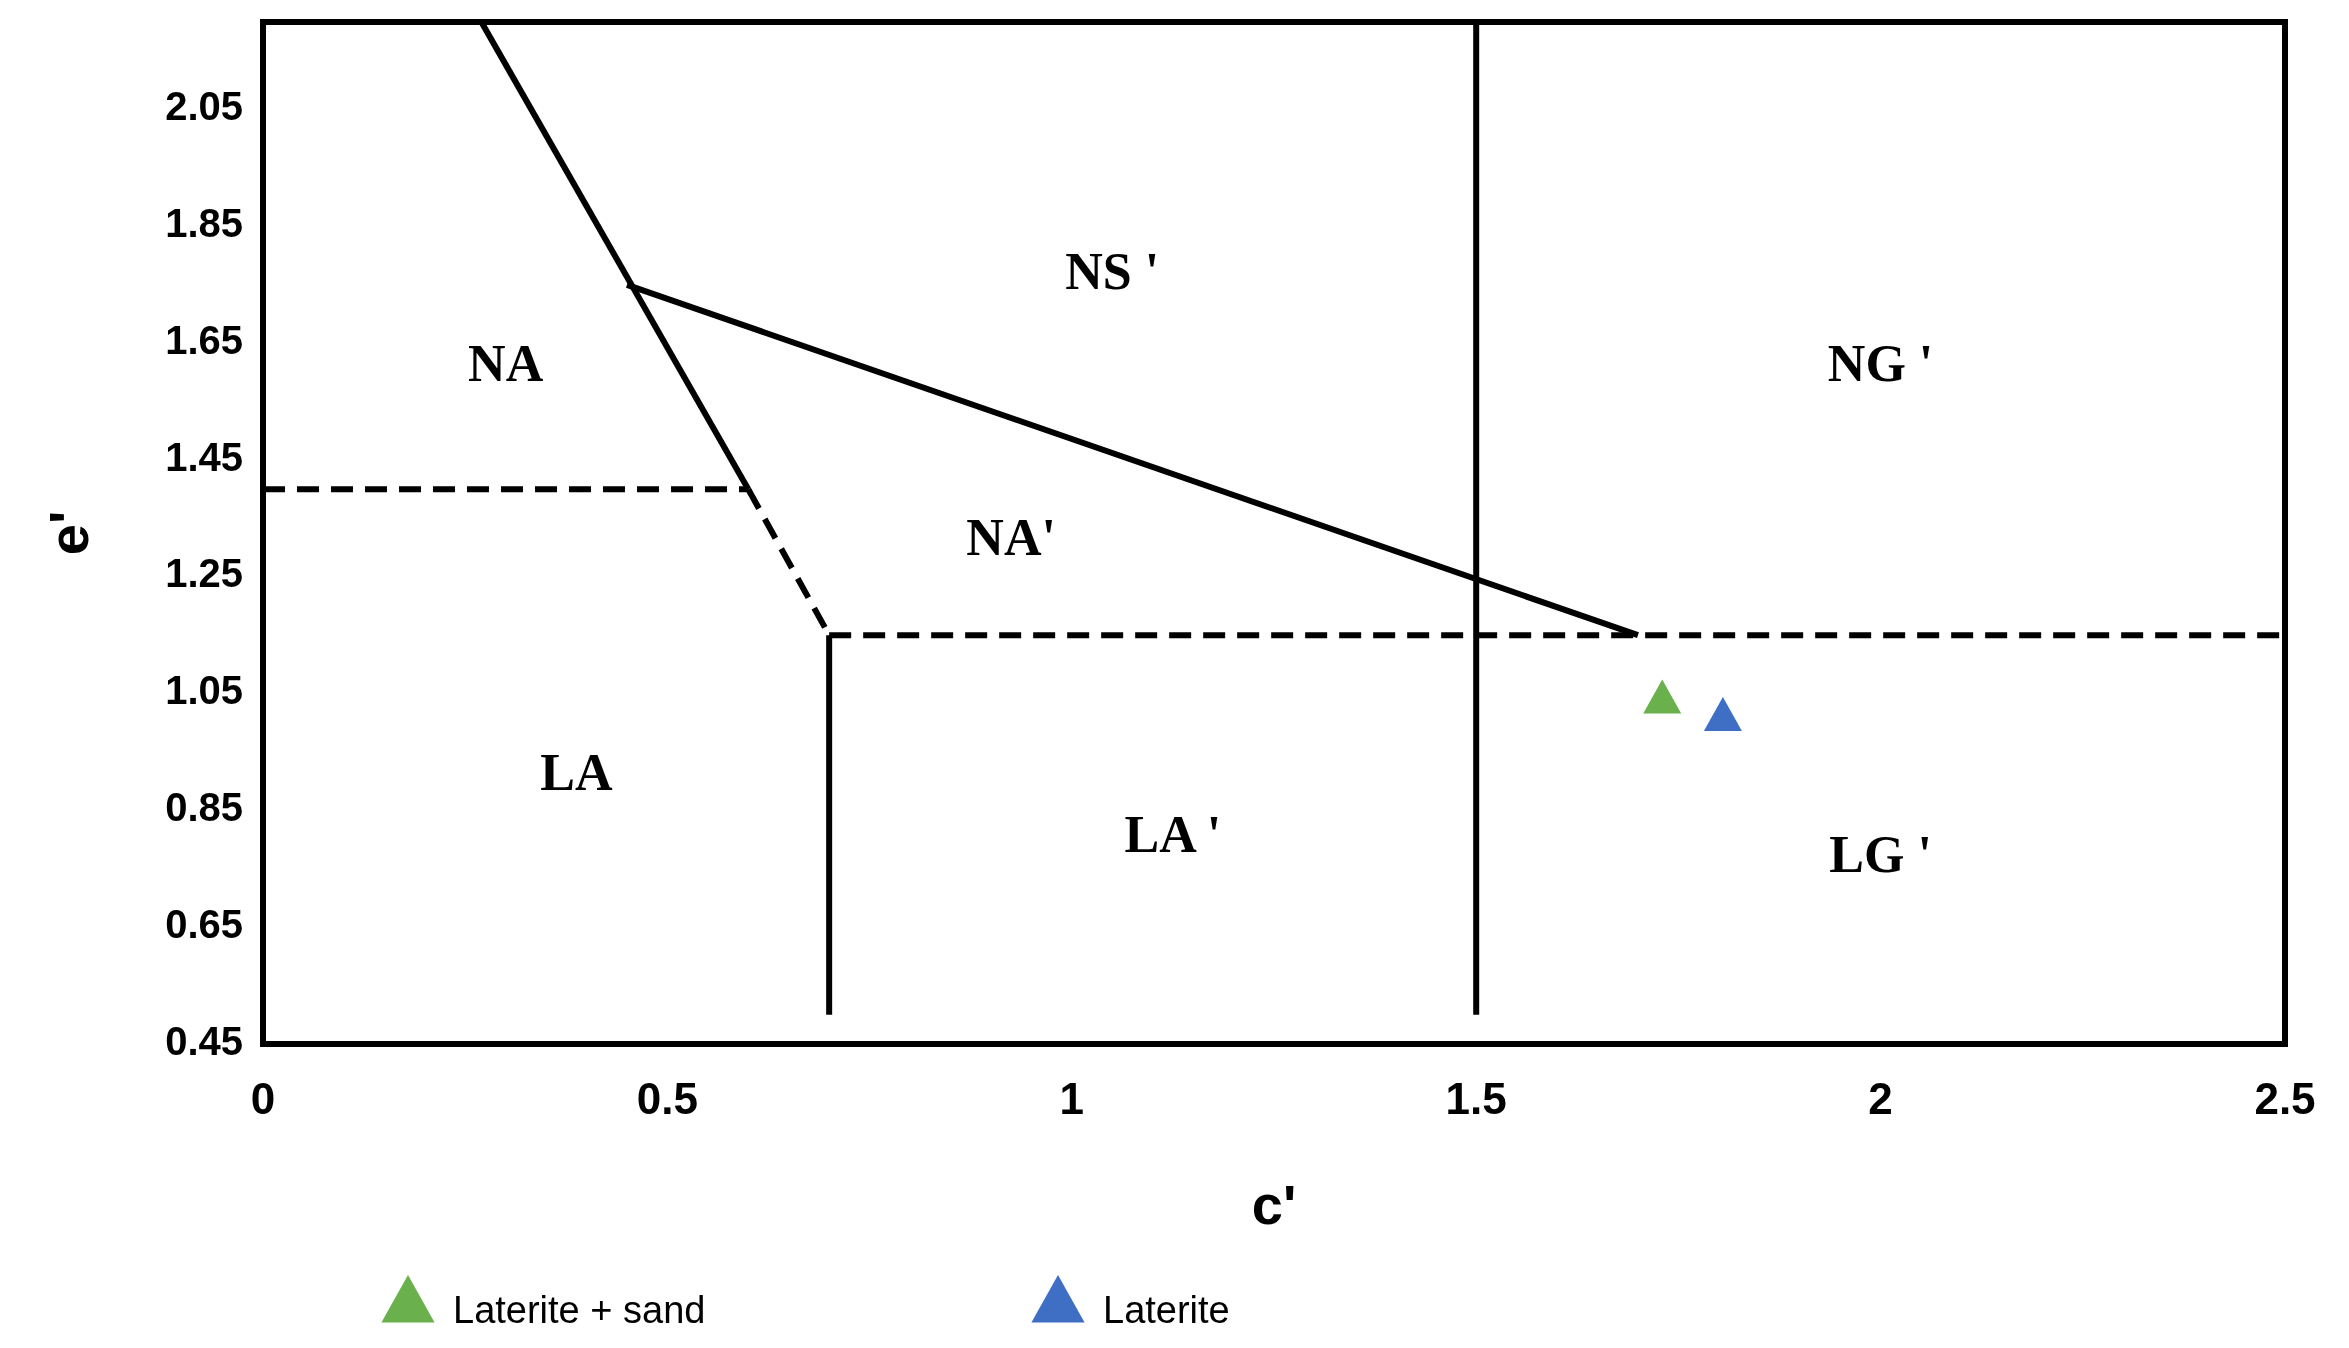 Image resolution: width=2349 pixels, height=1348 pixels. Describe the element at coordinates (1476, 1098) in the screenshot. I see `x-tick-label: 1.5` at that location.